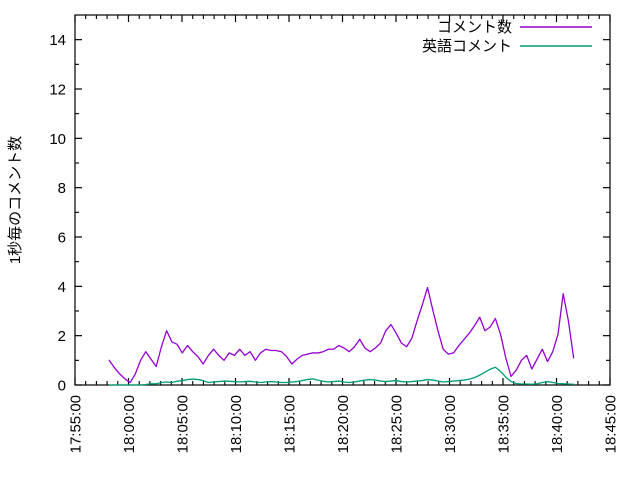 The image size is (640, 480). Describe the element at coordinates (62, 188) in the screenshot. I see `y-tick-label: 8` at that location.